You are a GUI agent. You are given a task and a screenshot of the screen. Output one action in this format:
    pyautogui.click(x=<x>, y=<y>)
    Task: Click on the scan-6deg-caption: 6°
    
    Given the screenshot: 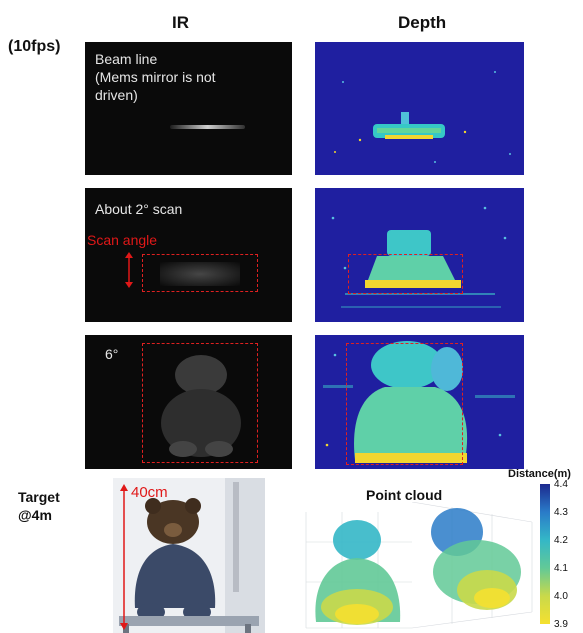 What is the action you would take?
    pyautogui.click(x=112, y=354)
    